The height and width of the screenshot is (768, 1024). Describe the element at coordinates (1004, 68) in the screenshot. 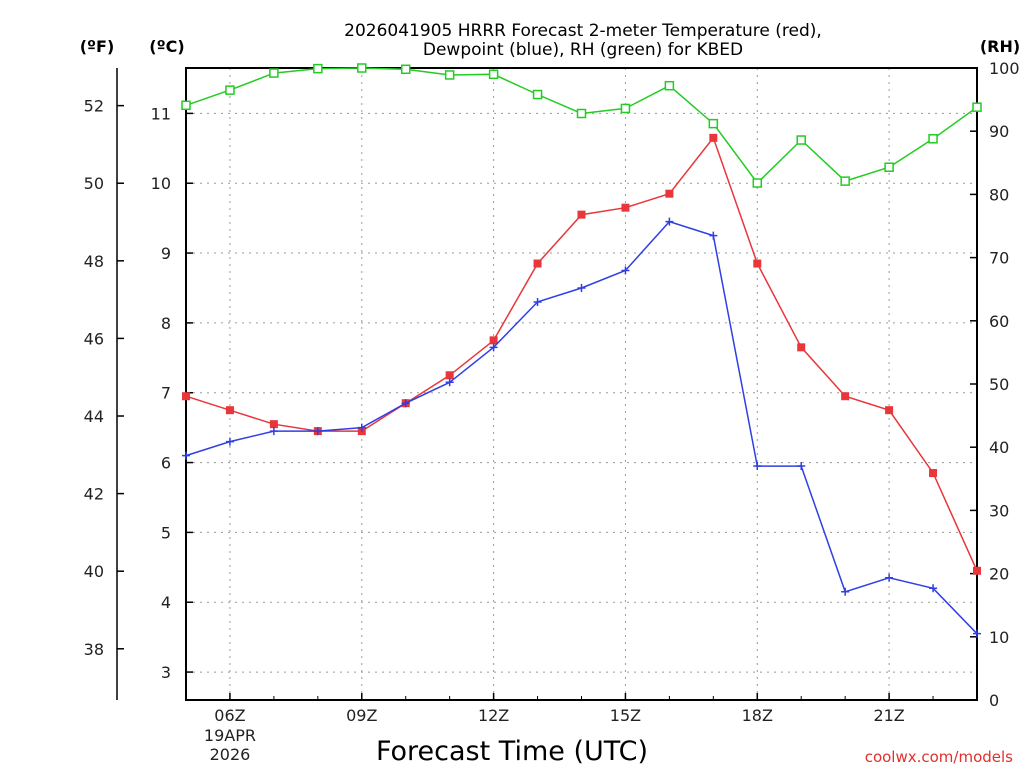

I see `rh-tick-label: 100` at that location.